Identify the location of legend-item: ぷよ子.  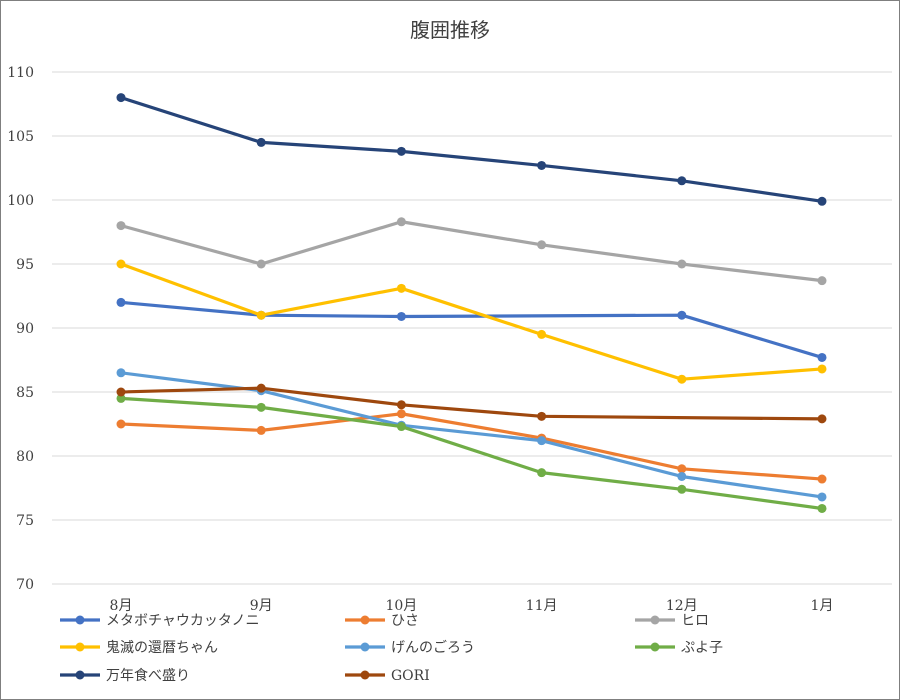
(679, 648).